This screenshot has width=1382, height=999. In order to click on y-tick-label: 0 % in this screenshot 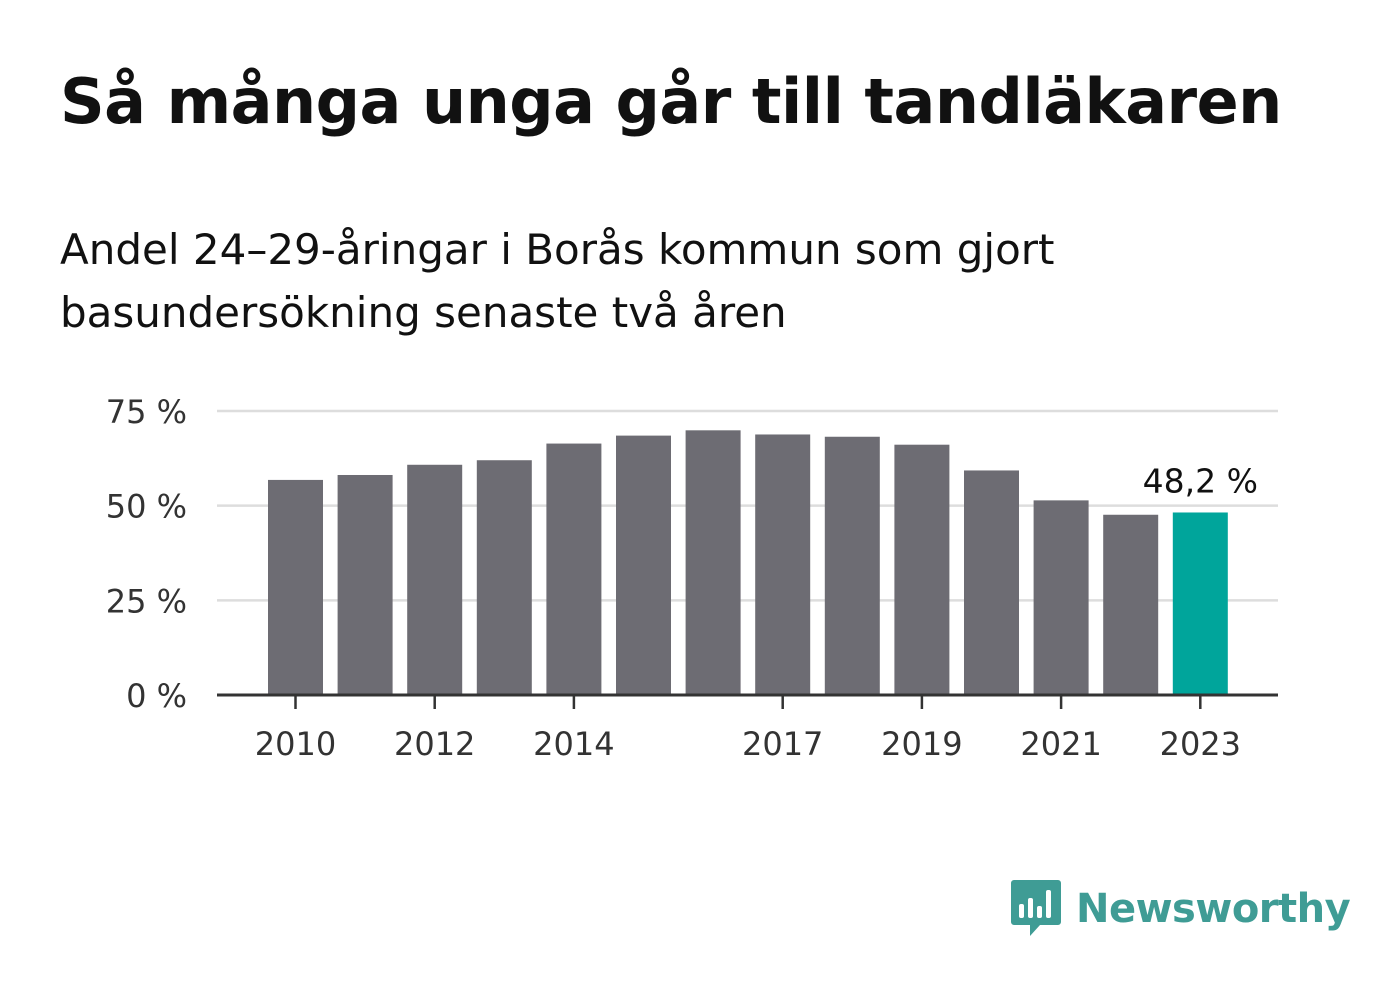, I will do `click(156, 696)`.